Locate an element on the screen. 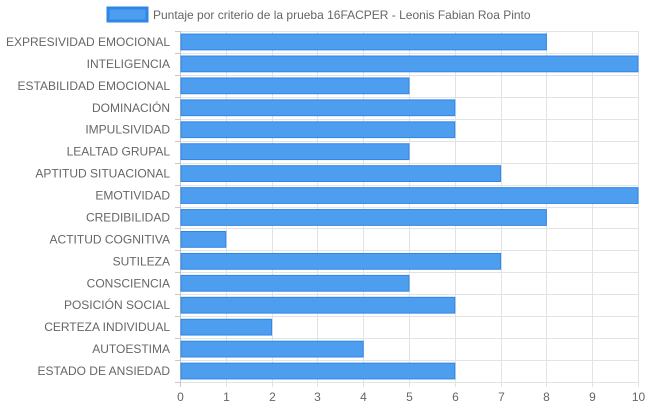 This screenshot has width=648, height=410. x-tick-label: 9 is located at coordinates (592, 397).